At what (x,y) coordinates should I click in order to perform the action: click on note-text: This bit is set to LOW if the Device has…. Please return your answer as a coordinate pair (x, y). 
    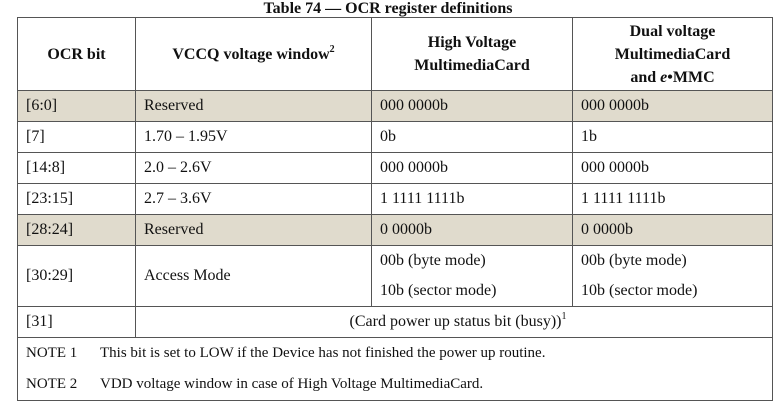
    Looking at the image, I should click on (323, 353).